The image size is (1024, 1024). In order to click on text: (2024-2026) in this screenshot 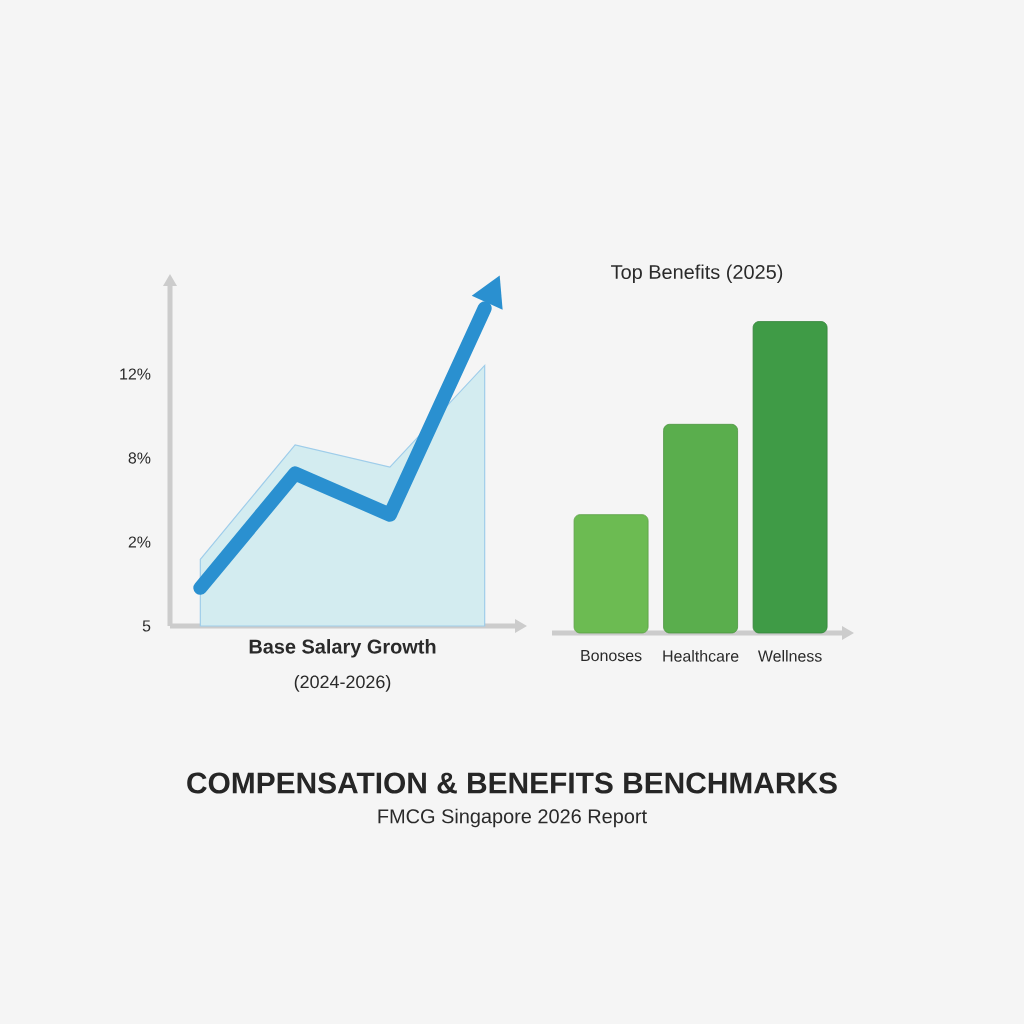, I will do `click(342, 683)`.